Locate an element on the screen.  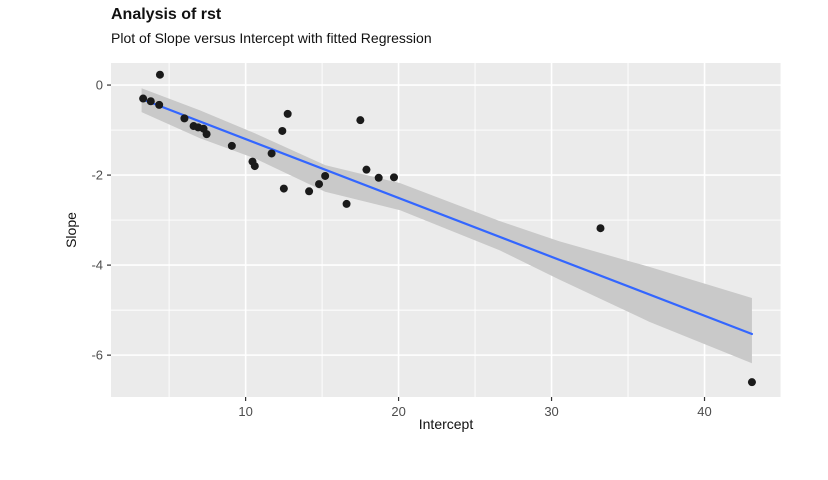
x-tick-label: 20 is located at coordinates (398, 411).